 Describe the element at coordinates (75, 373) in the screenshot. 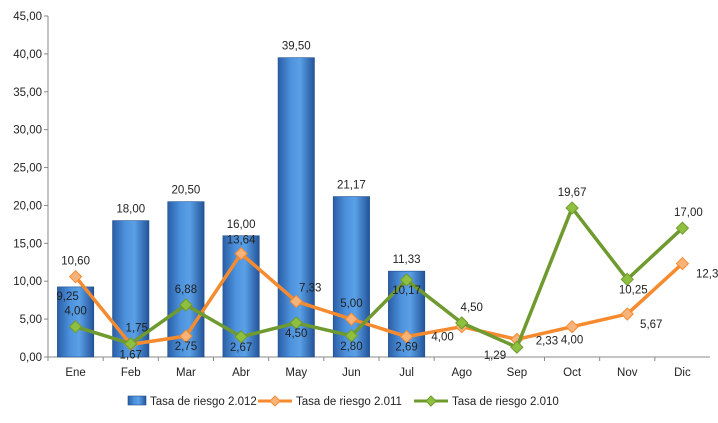

I see `x-tick-label: Ene` at that location.